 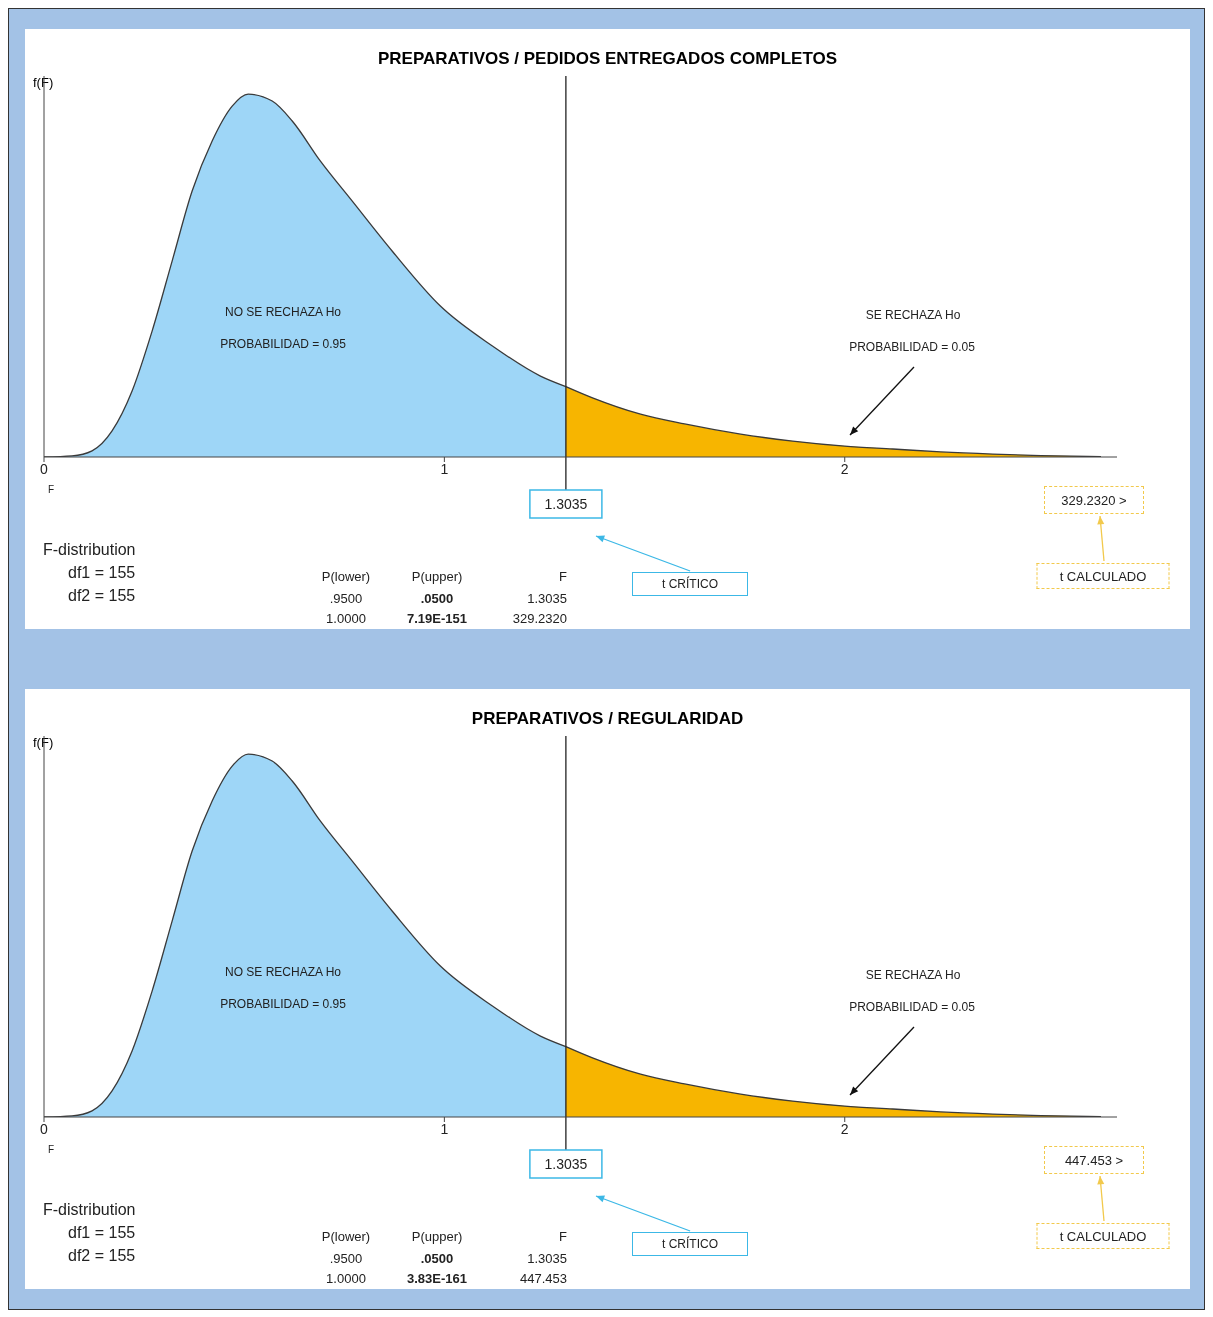 What do you see at coordinates (543, 1278) in the screenshot?
I see `text: 447.453` at bounding box center [543, 1278].